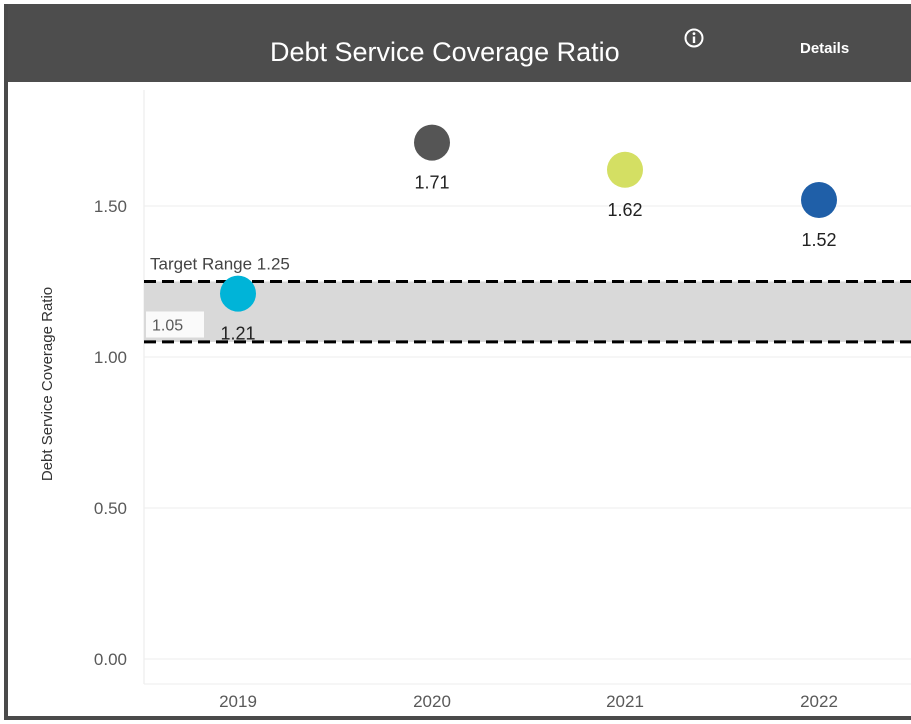 The height and width of the screenshot is (724, 911). I want to click on chart-header: Debt Service Coverage Ratio Details, so click(459, 43).